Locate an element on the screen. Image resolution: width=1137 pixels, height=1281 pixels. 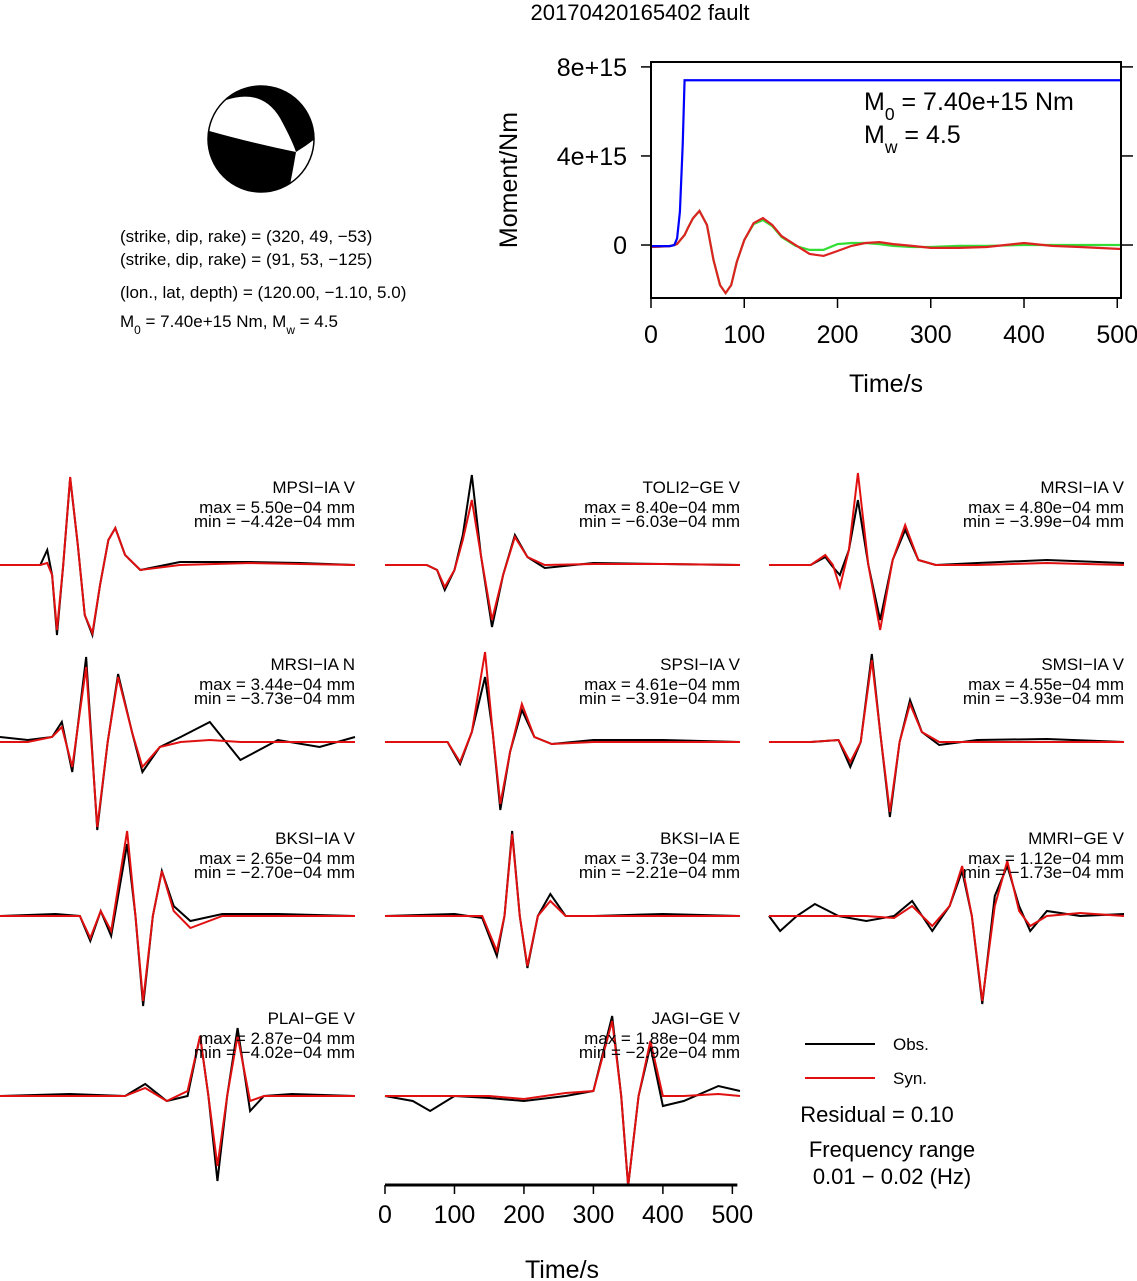
max-label: max = 1.88e−04 mm is located at coordinates (662, 1038).